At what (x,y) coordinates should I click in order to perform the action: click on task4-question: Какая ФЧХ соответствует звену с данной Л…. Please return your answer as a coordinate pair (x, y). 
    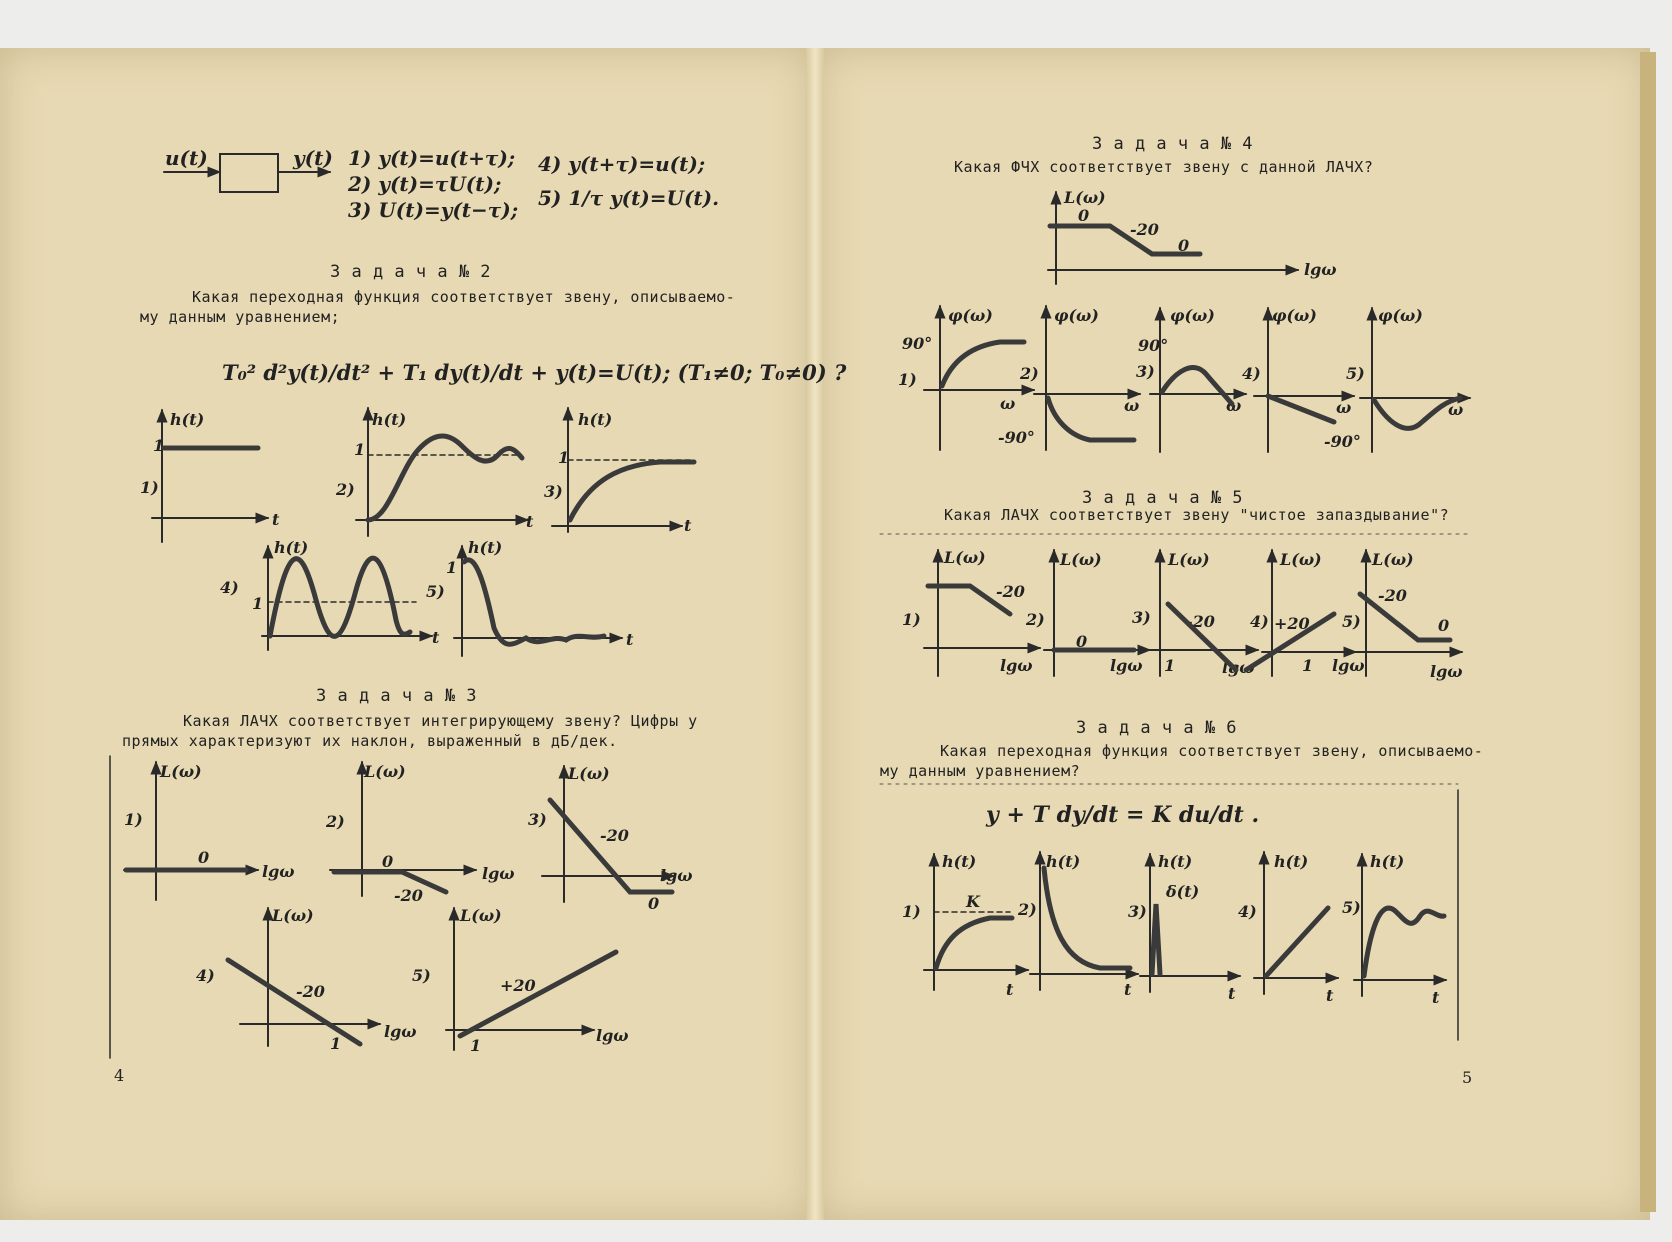
    Looking at the image, I should click on (1164, 167).